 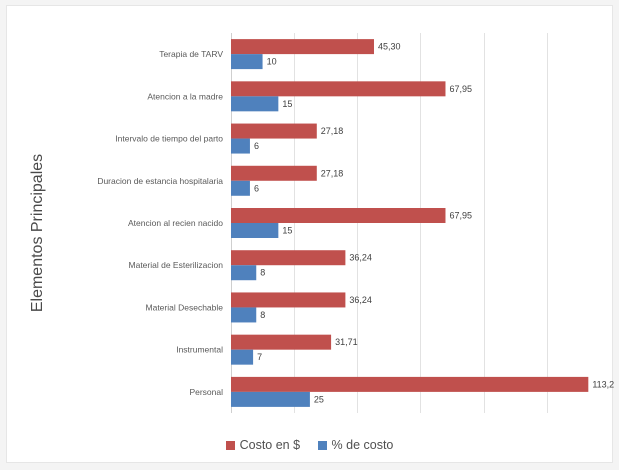 What do you see at coordinates (160, 181) in the screenshot?
I see `category-label: Duracion de estancia hospitalaria` at bounding box center [160, 181].